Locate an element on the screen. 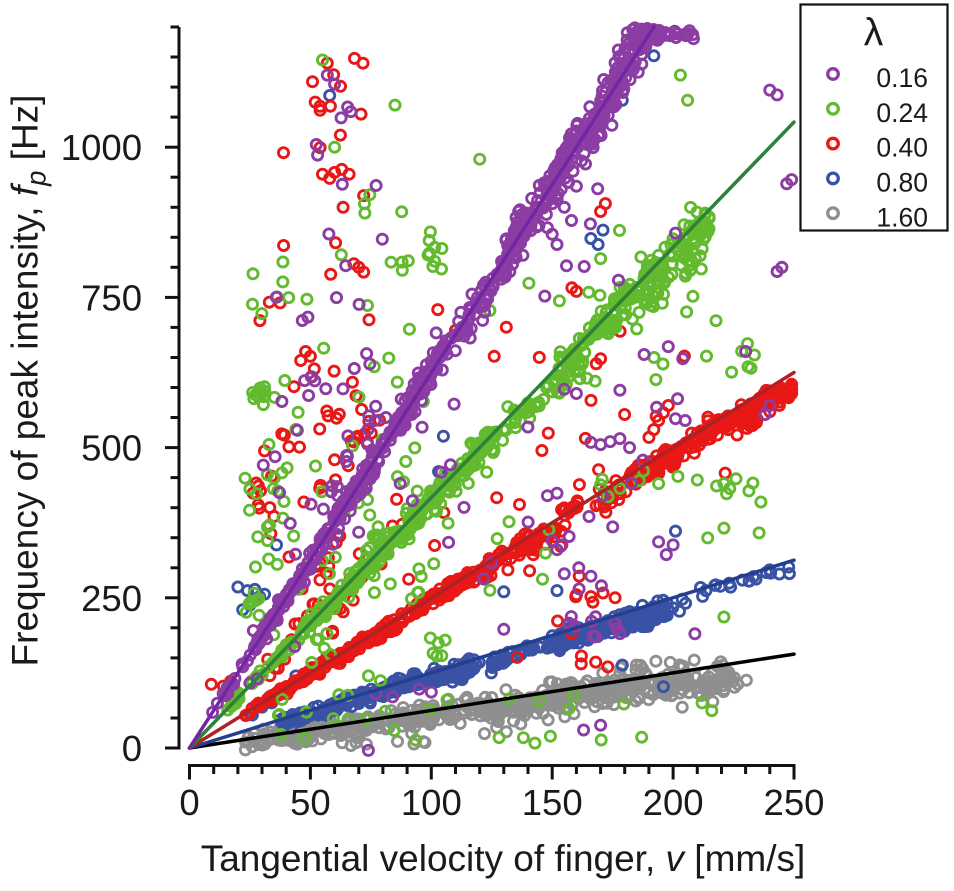 The height and width of the screenshot is (891, 954). svg-text: 0.24 is located at coordinates (902, 113).